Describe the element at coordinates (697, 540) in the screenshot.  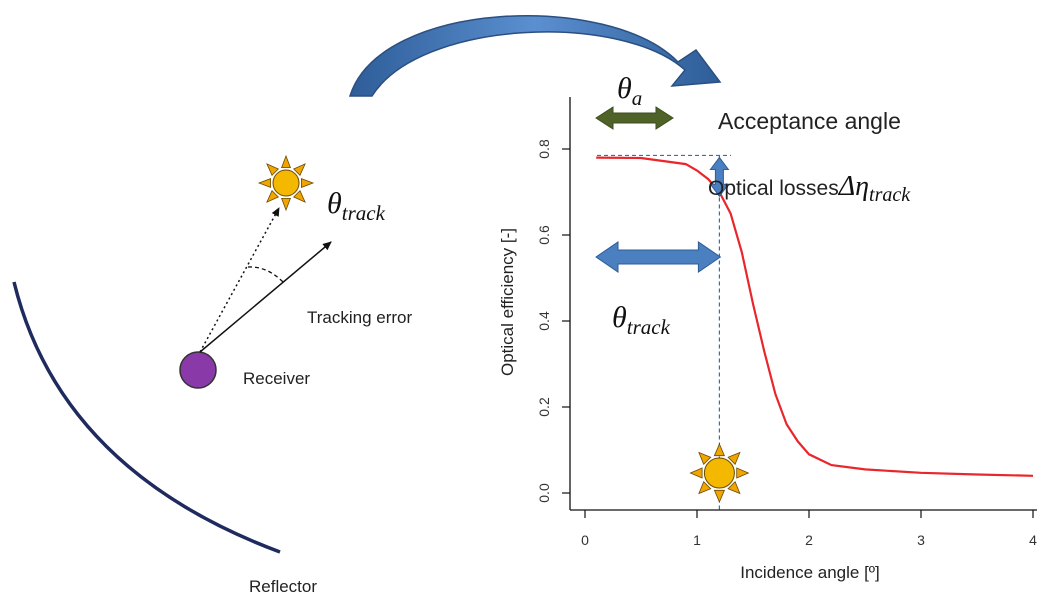
I see `x-tick-label: 1` at that location.